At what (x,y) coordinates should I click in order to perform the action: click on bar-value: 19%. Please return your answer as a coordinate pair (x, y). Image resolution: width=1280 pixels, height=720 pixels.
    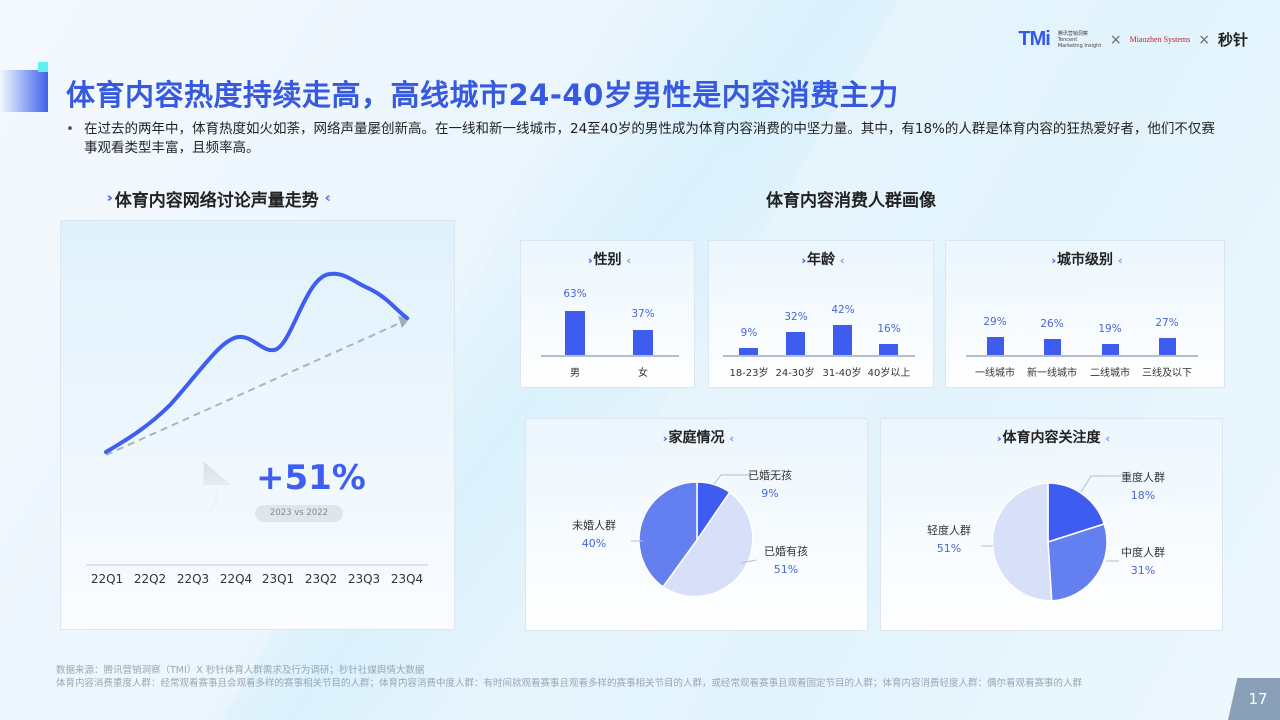
    Looking at the image, I should click on (1110, 329).